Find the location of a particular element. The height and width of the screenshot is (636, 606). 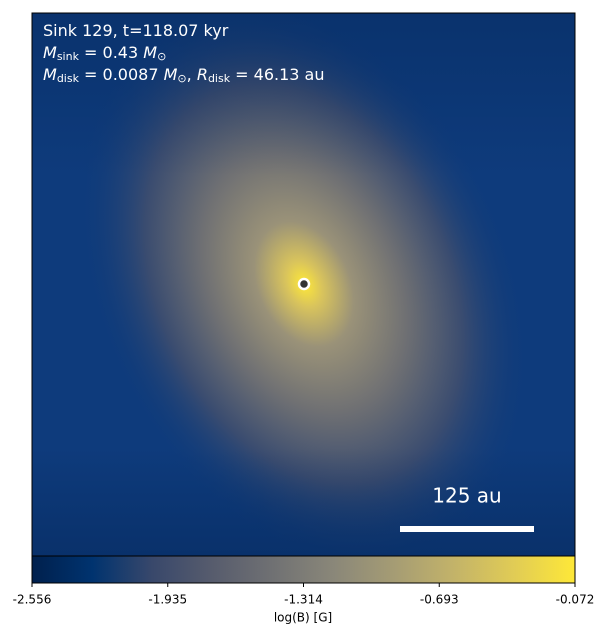

colorbar-tick-label: -0.072 is located at coordinates (575, 600).